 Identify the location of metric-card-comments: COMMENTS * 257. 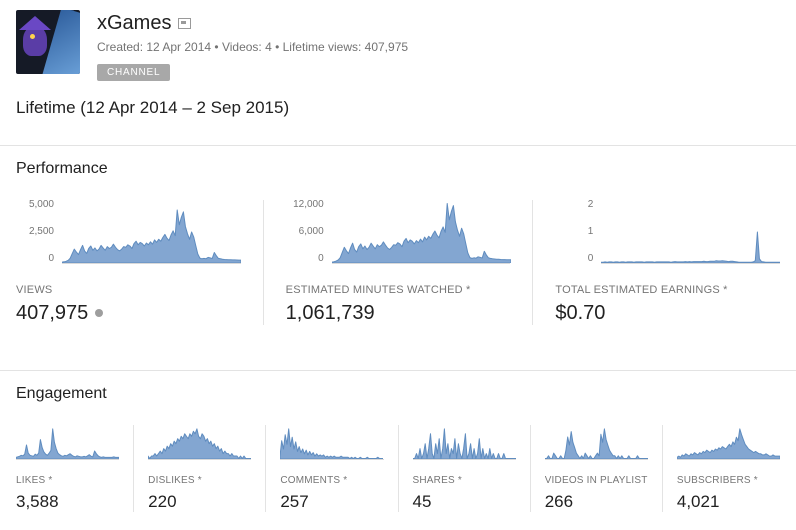
(331, 468).